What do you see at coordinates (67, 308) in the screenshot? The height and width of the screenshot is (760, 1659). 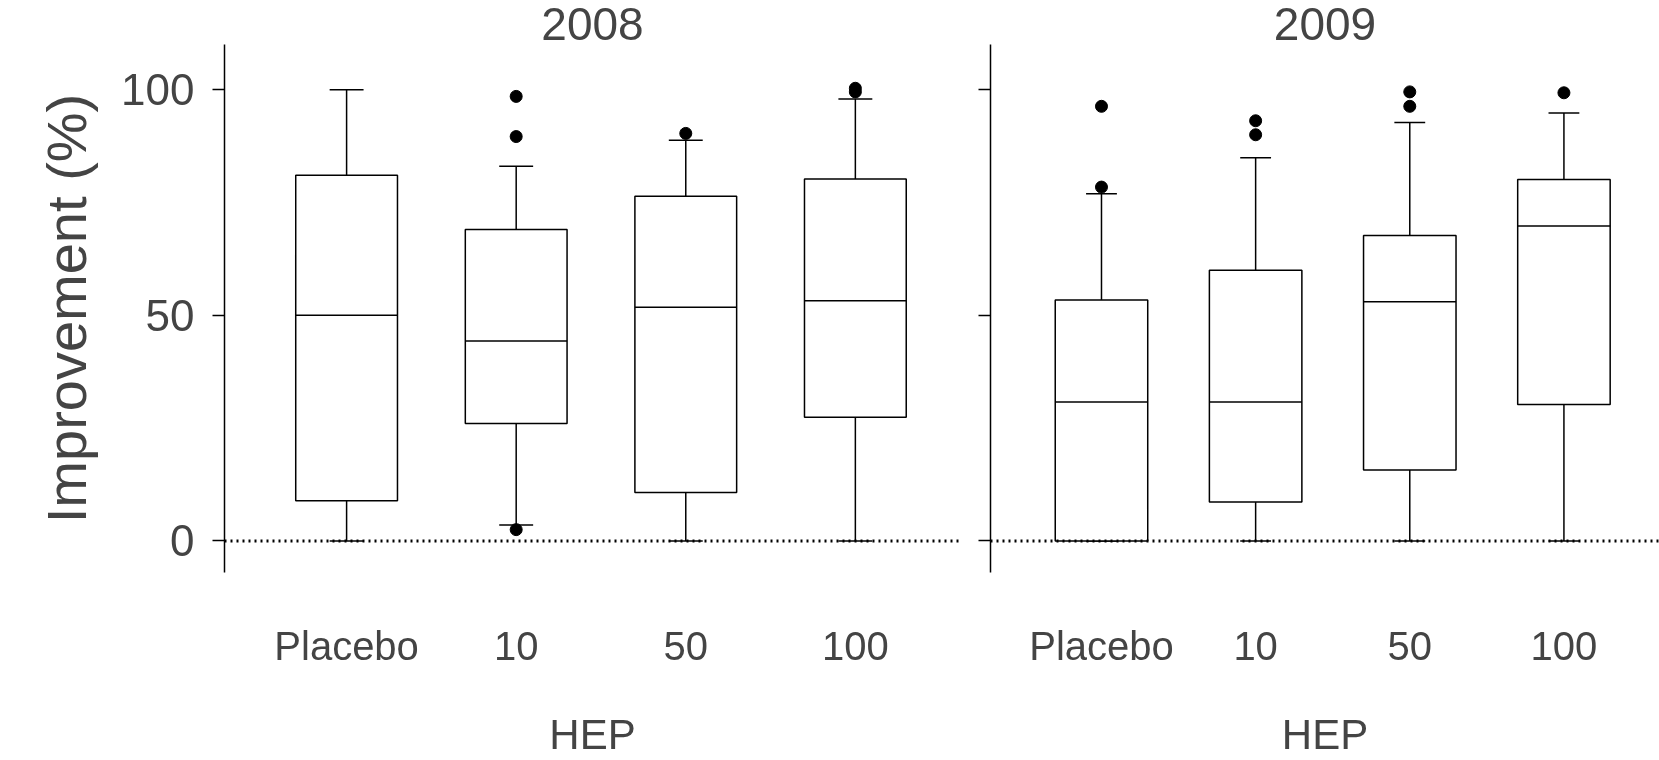 I see `y-axis-title: Improvement (%)` at bounding box center [67, 308].